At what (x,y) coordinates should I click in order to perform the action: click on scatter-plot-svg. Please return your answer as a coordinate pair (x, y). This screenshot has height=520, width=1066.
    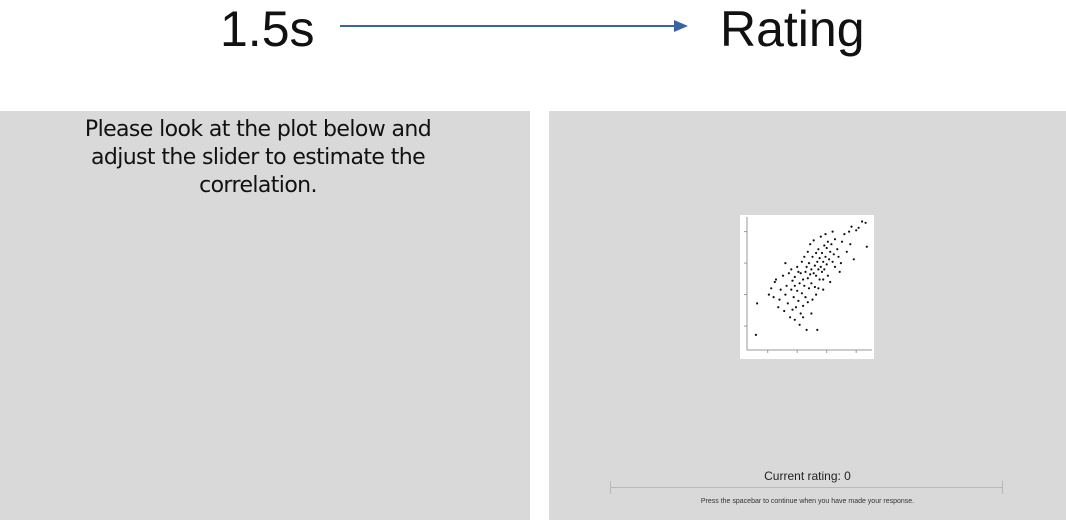
    Looking at the image, I should click on (808, 285).